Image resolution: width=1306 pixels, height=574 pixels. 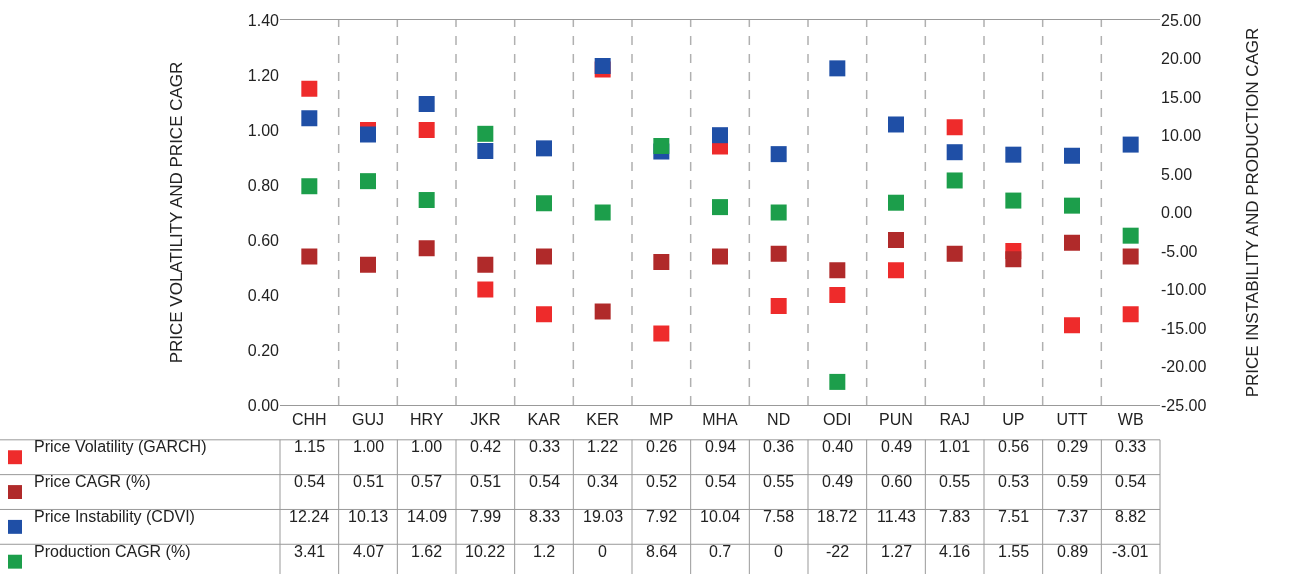 I want to click on data-label: 1.27, so click(x=897, y=551).